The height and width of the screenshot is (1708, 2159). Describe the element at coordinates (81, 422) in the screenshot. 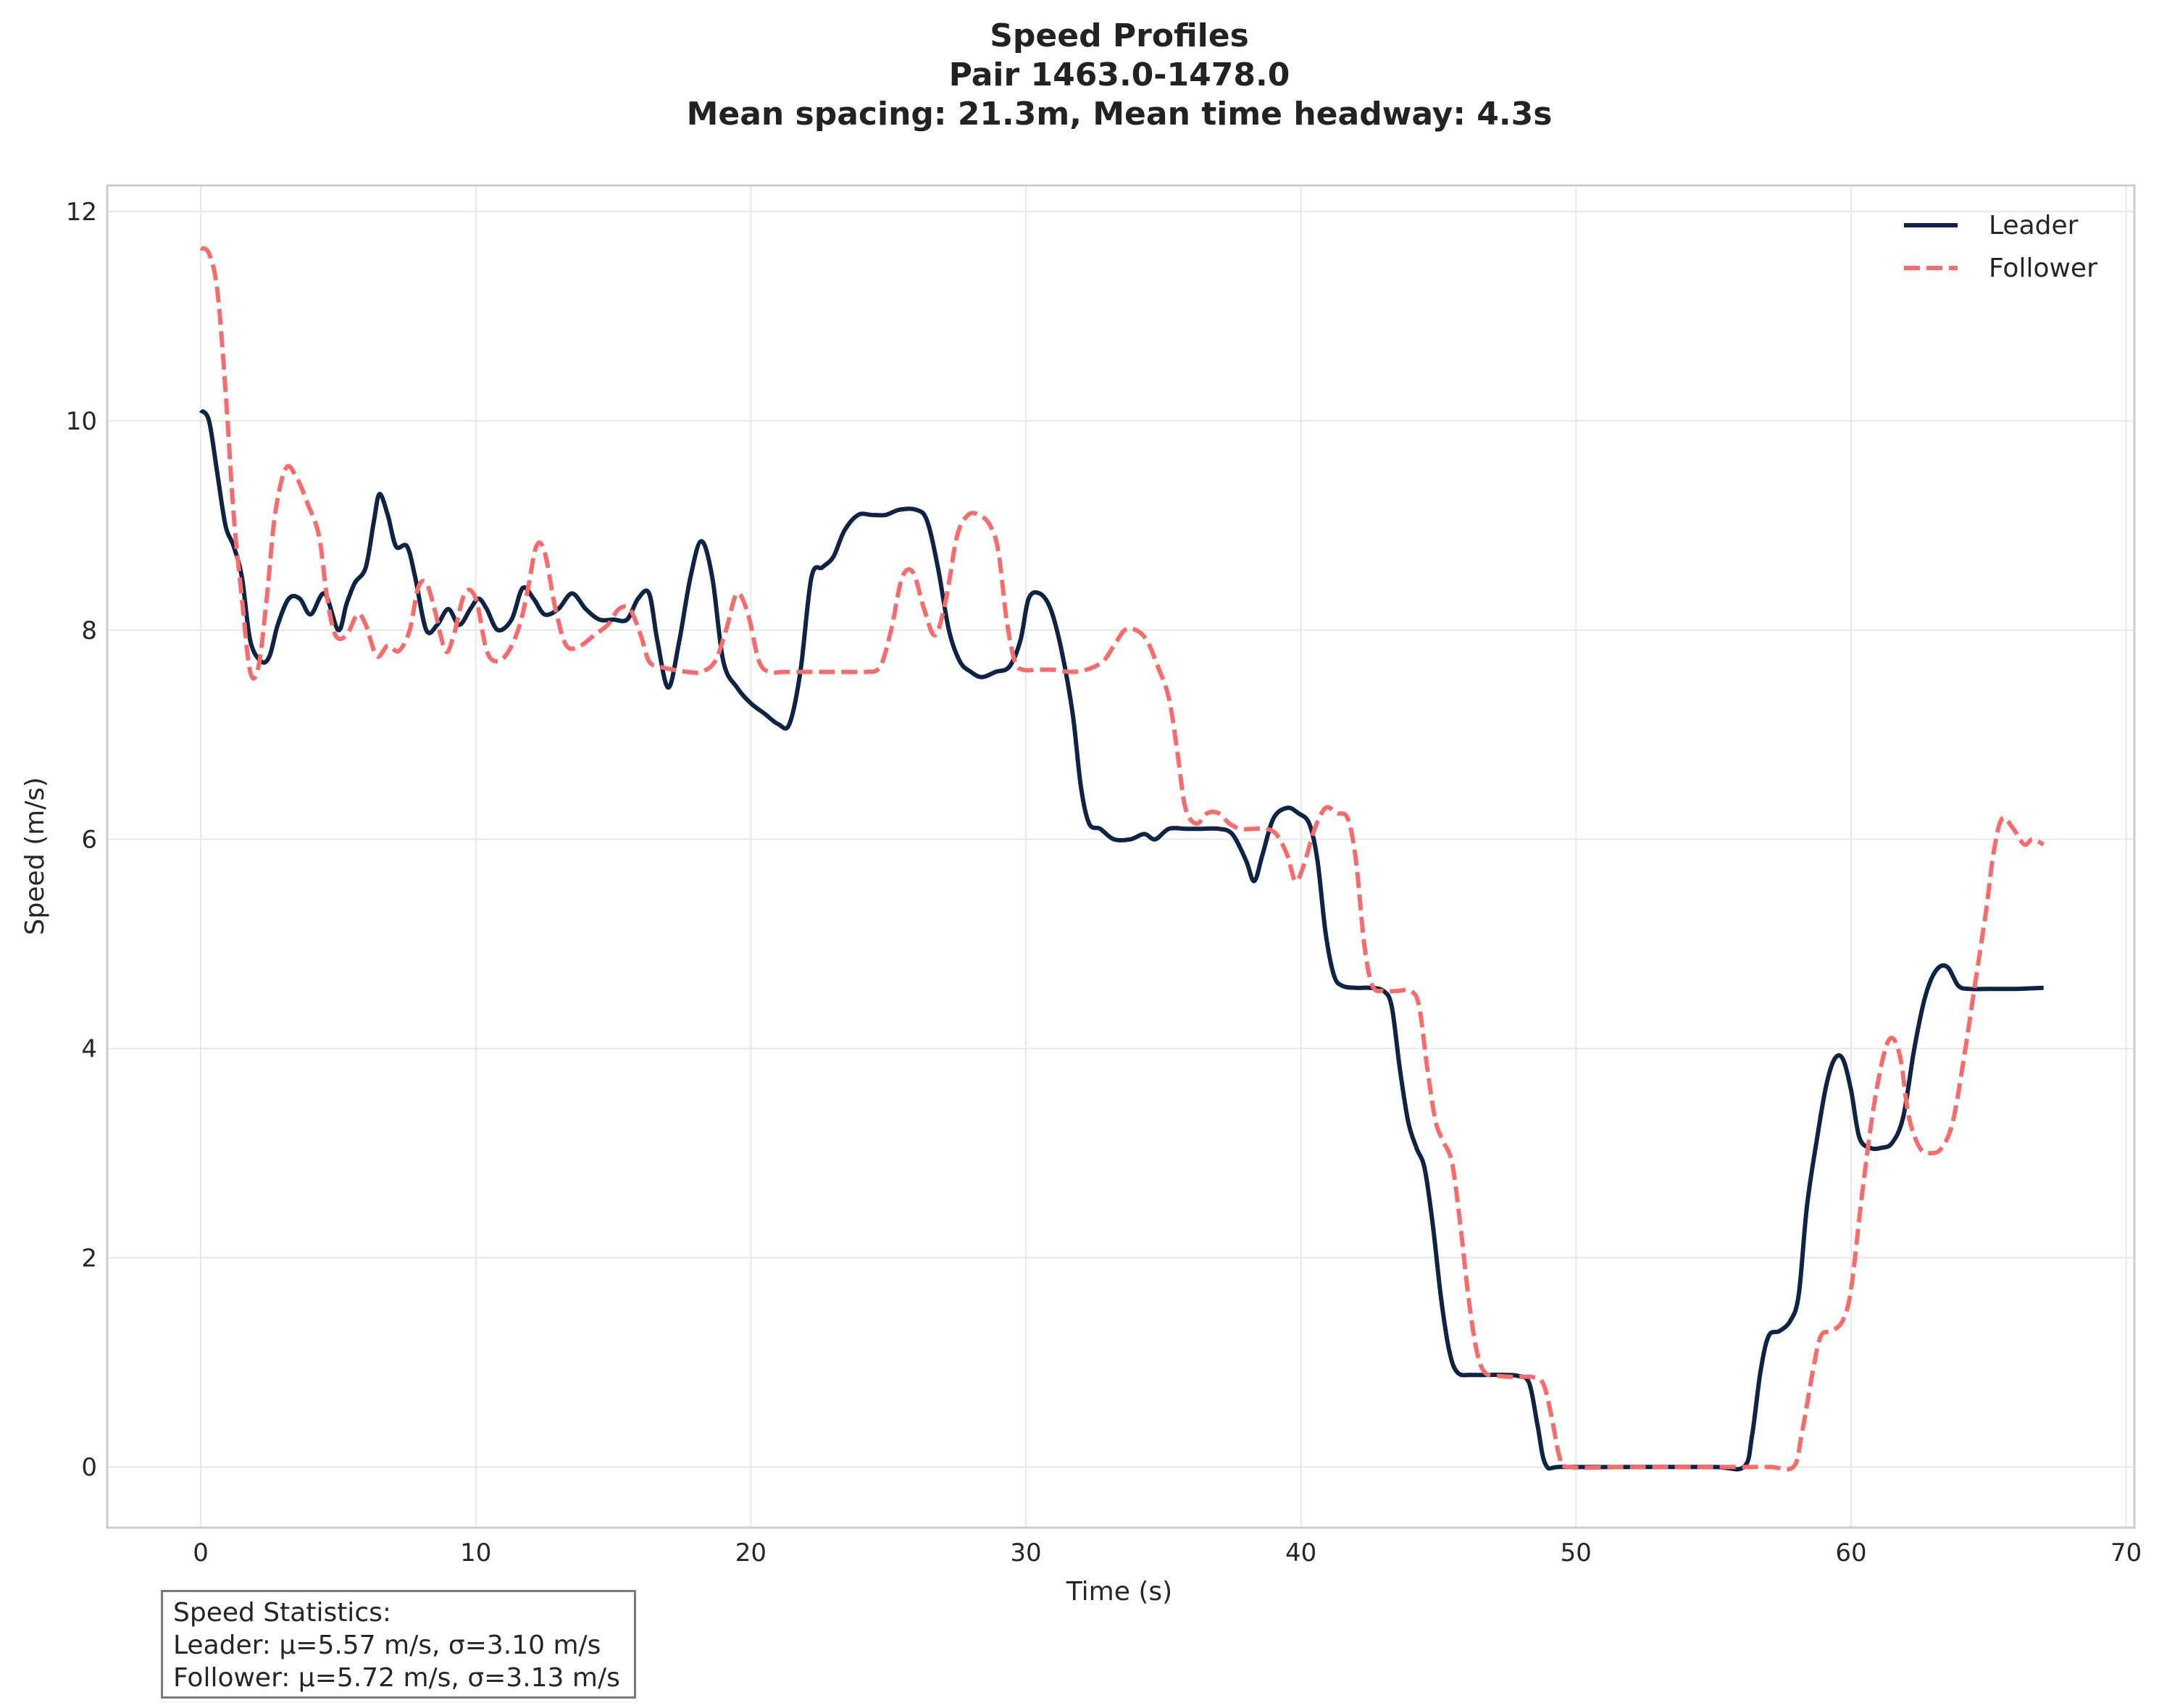

I see `y-tick-label: 10` at that location.